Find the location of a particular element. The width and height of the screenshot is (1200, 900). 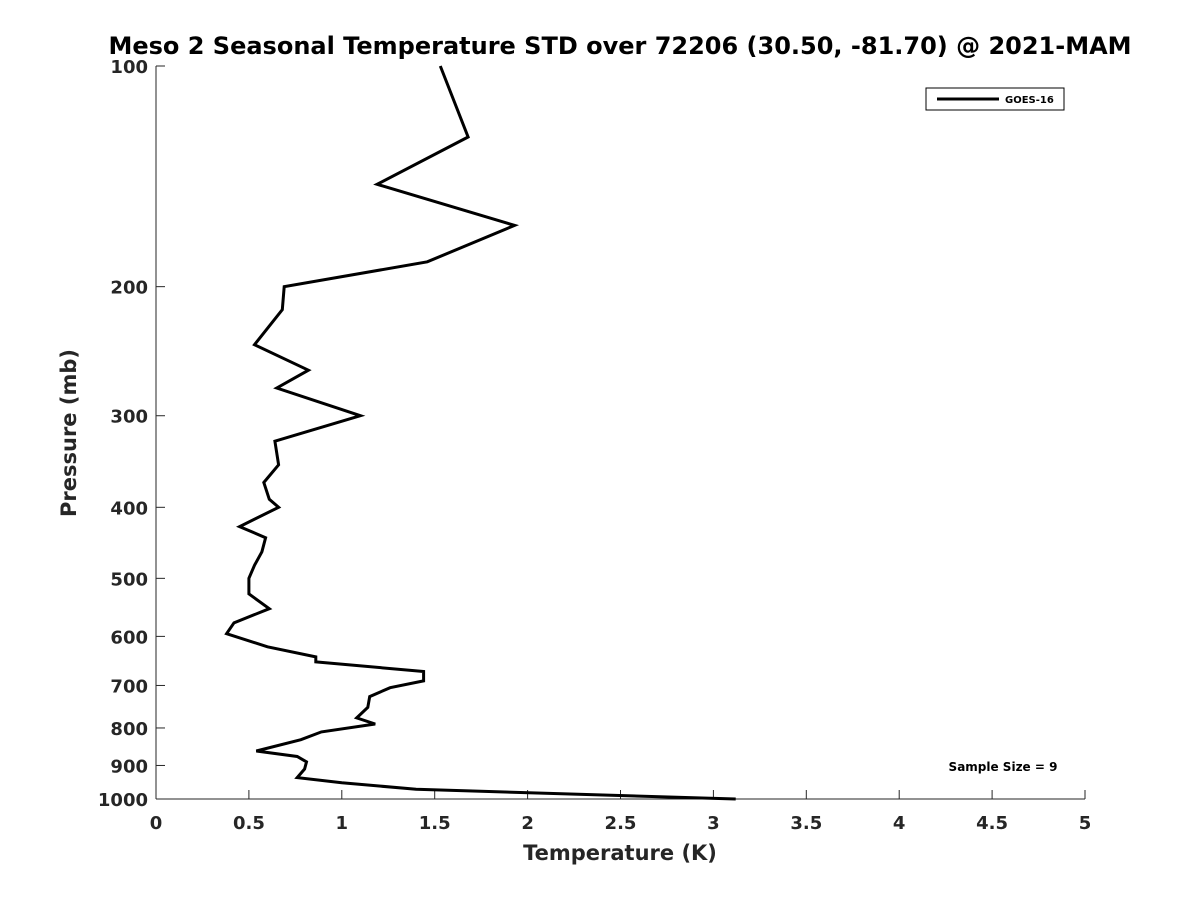

x-tick-label: 3.5 is located at coordinates (806, 823).